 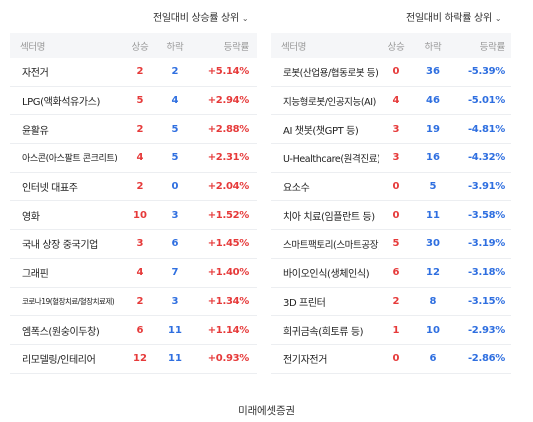 What do you see at coordinates (61, 103) in the screenshot?
I see `sector-name: LPG(액화석유가스)` at bounding box center [61, 103].